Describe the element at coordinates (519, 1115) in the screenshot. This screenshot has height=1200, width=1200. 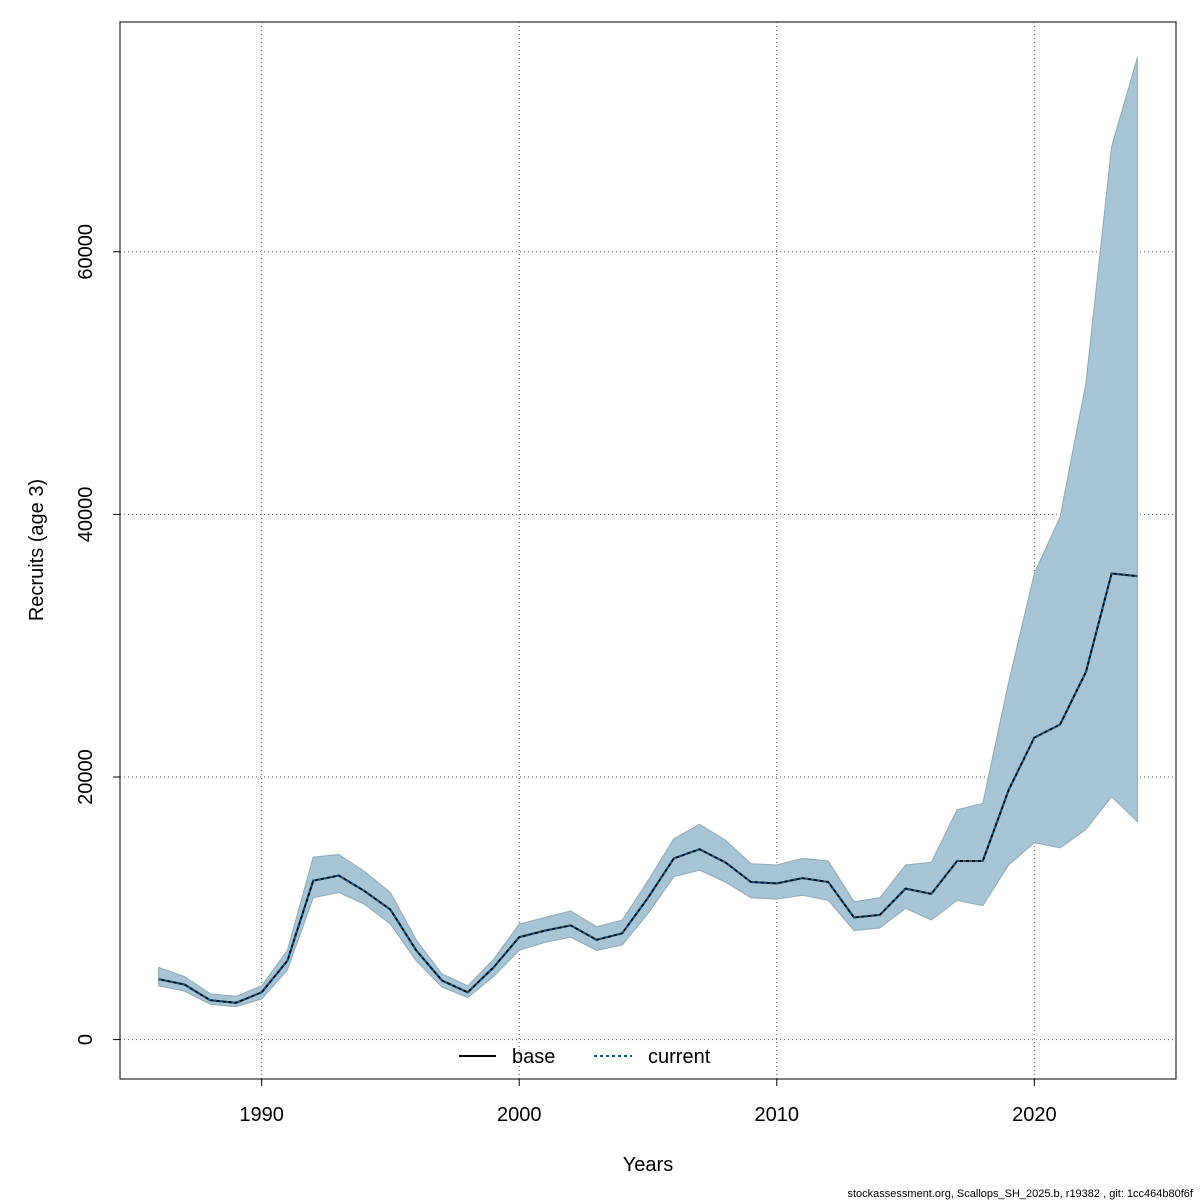
I see `x-tick-label: 2000` at that location.